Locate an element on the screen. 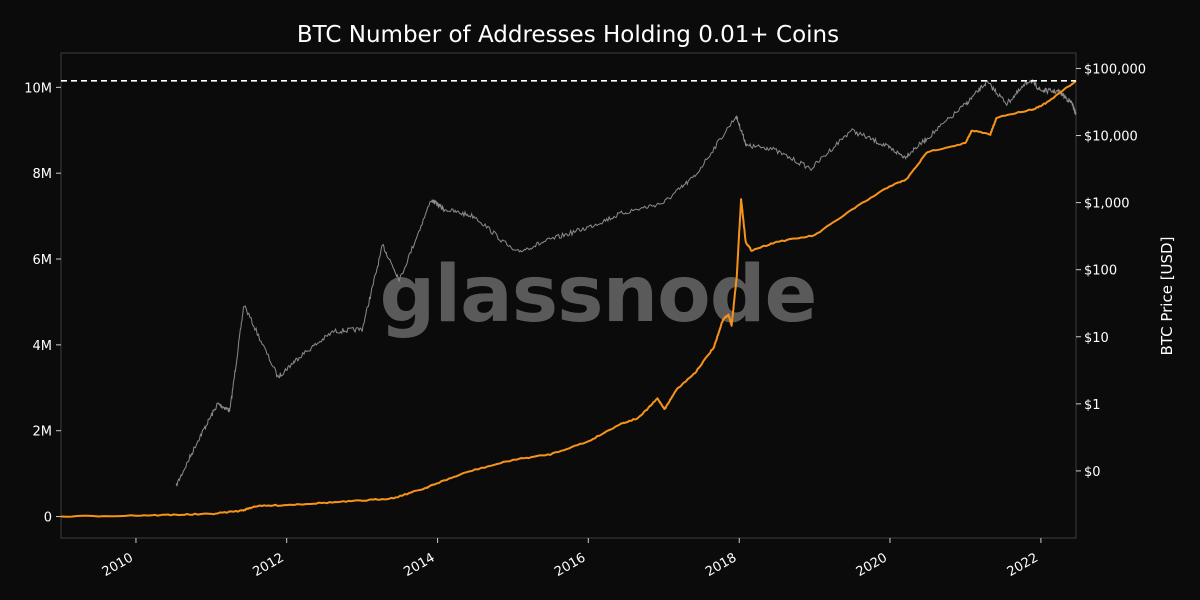 The image size is (1200, 600). y-axis-right: $0 $1 $10 $100 $1,000 $10,000 $100,000 is located at coordinates (1111, 271).